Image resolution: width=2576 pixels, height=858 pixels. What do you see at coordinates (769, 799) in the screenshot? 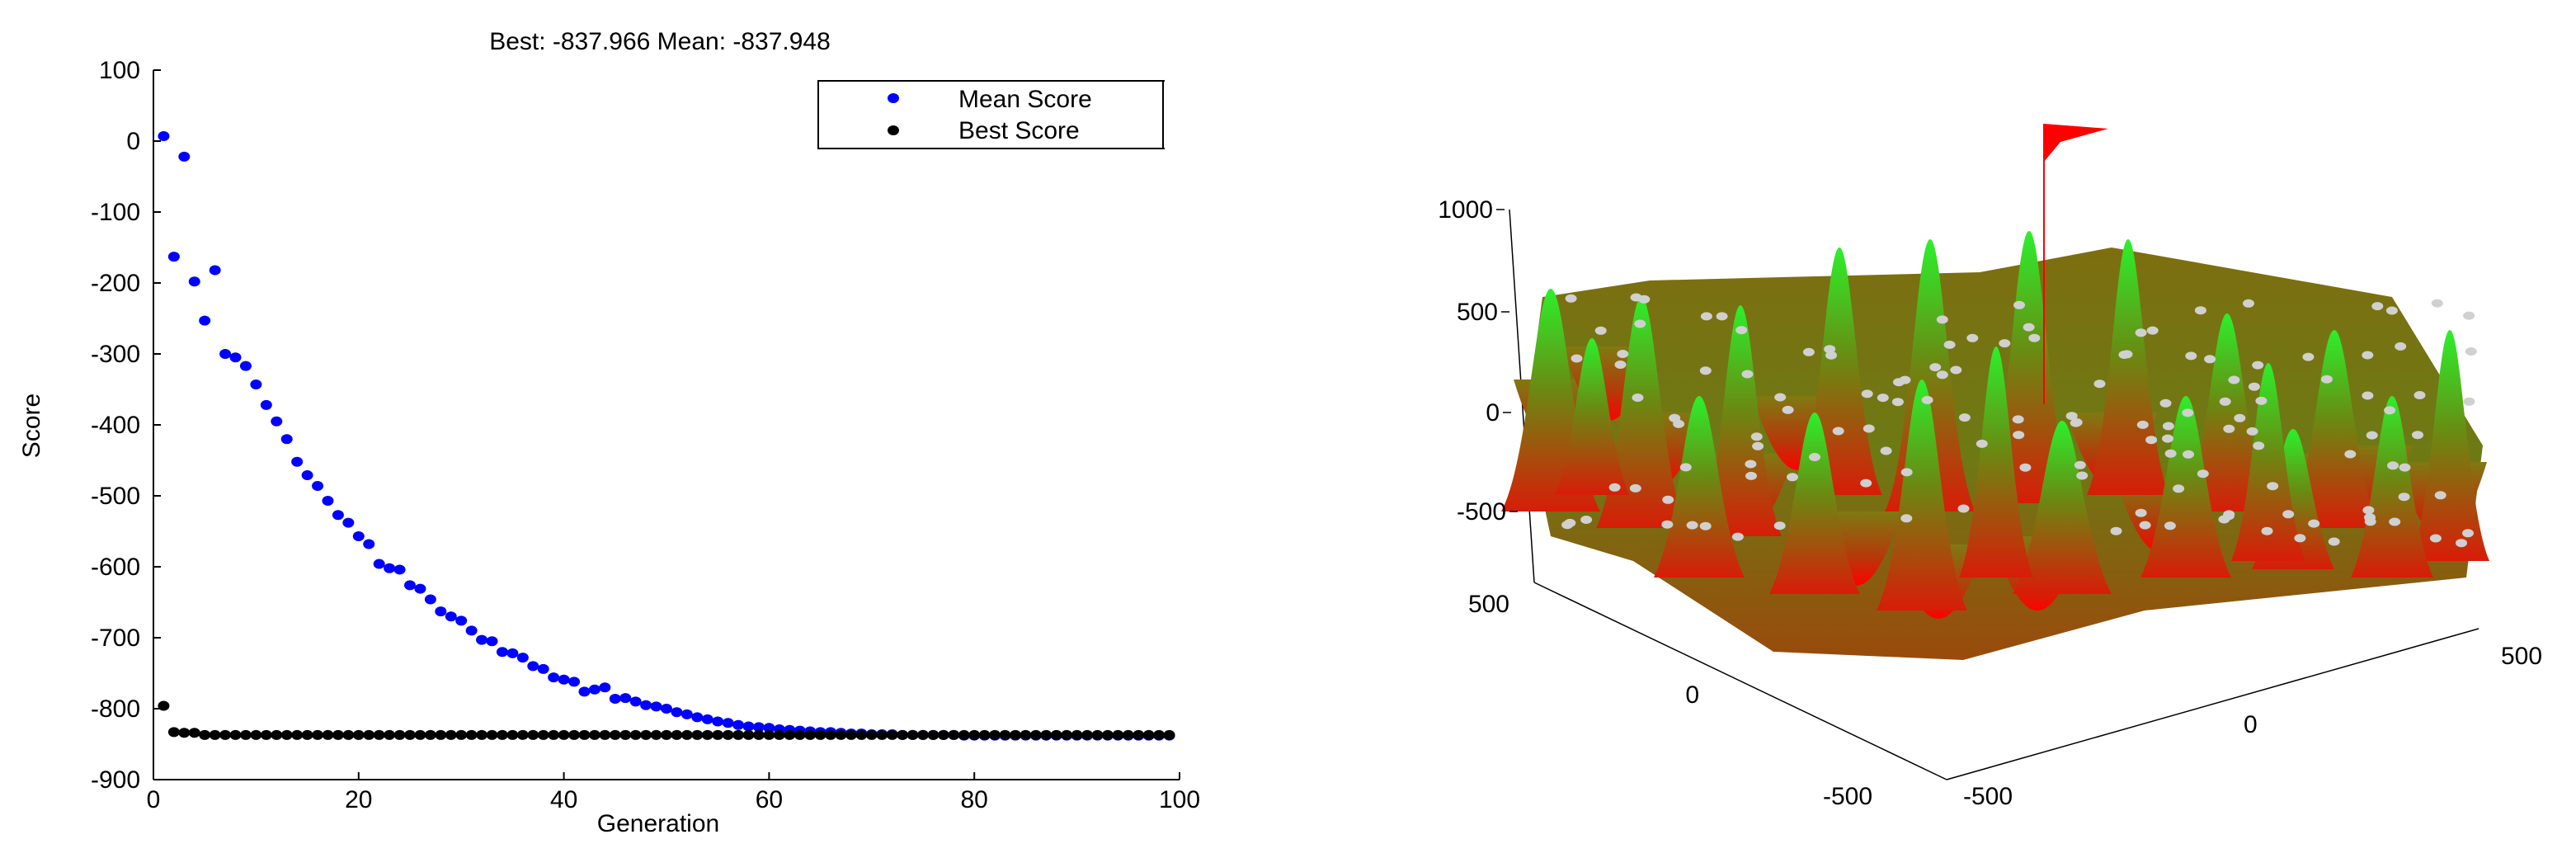
I see `x-tick-label: 60` at bounding box center [769, 799].